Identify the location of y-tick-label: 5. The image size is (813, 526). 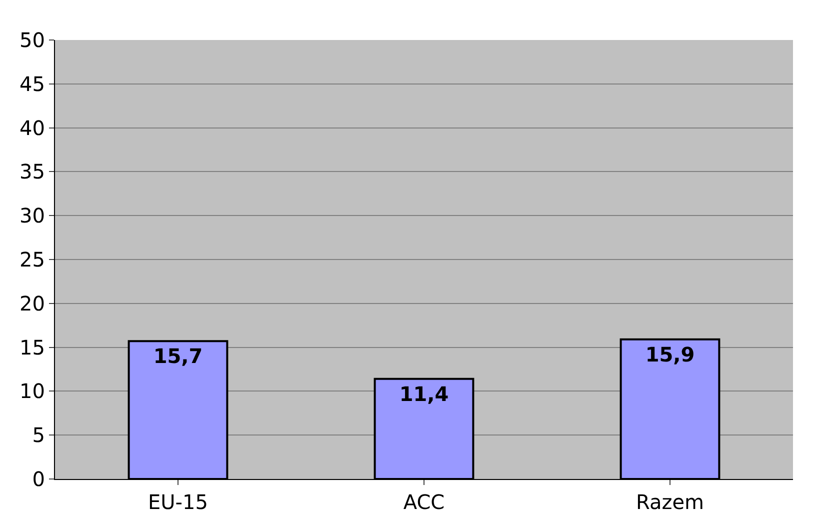
(38, 435).